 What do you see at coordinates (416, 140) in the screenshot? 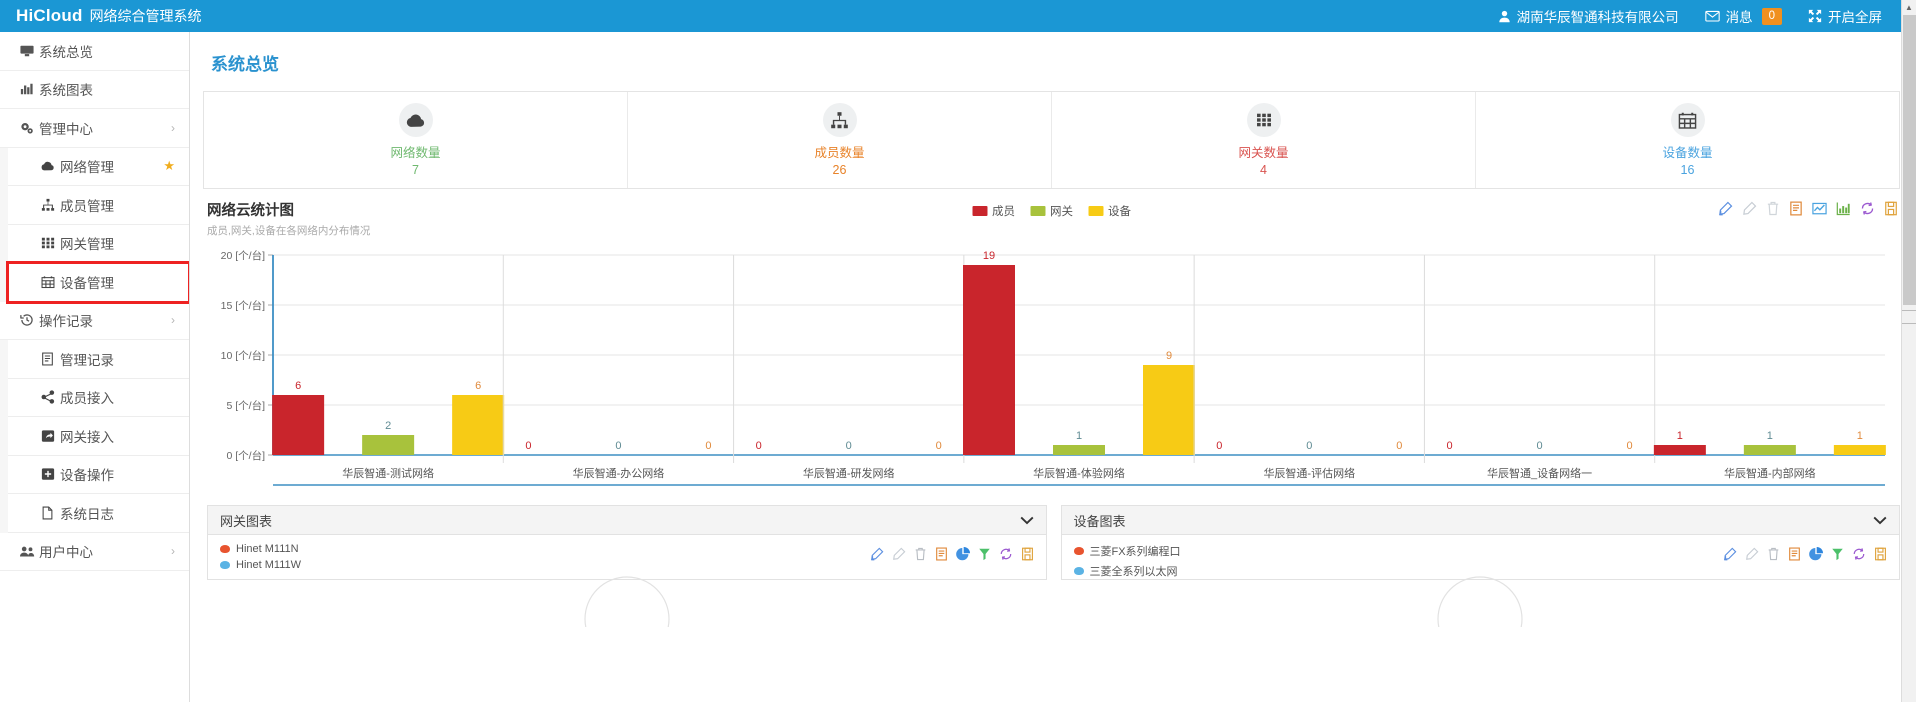
I see `stat-card-network-count: 网络数量 7` at bounding box center [416, 140].